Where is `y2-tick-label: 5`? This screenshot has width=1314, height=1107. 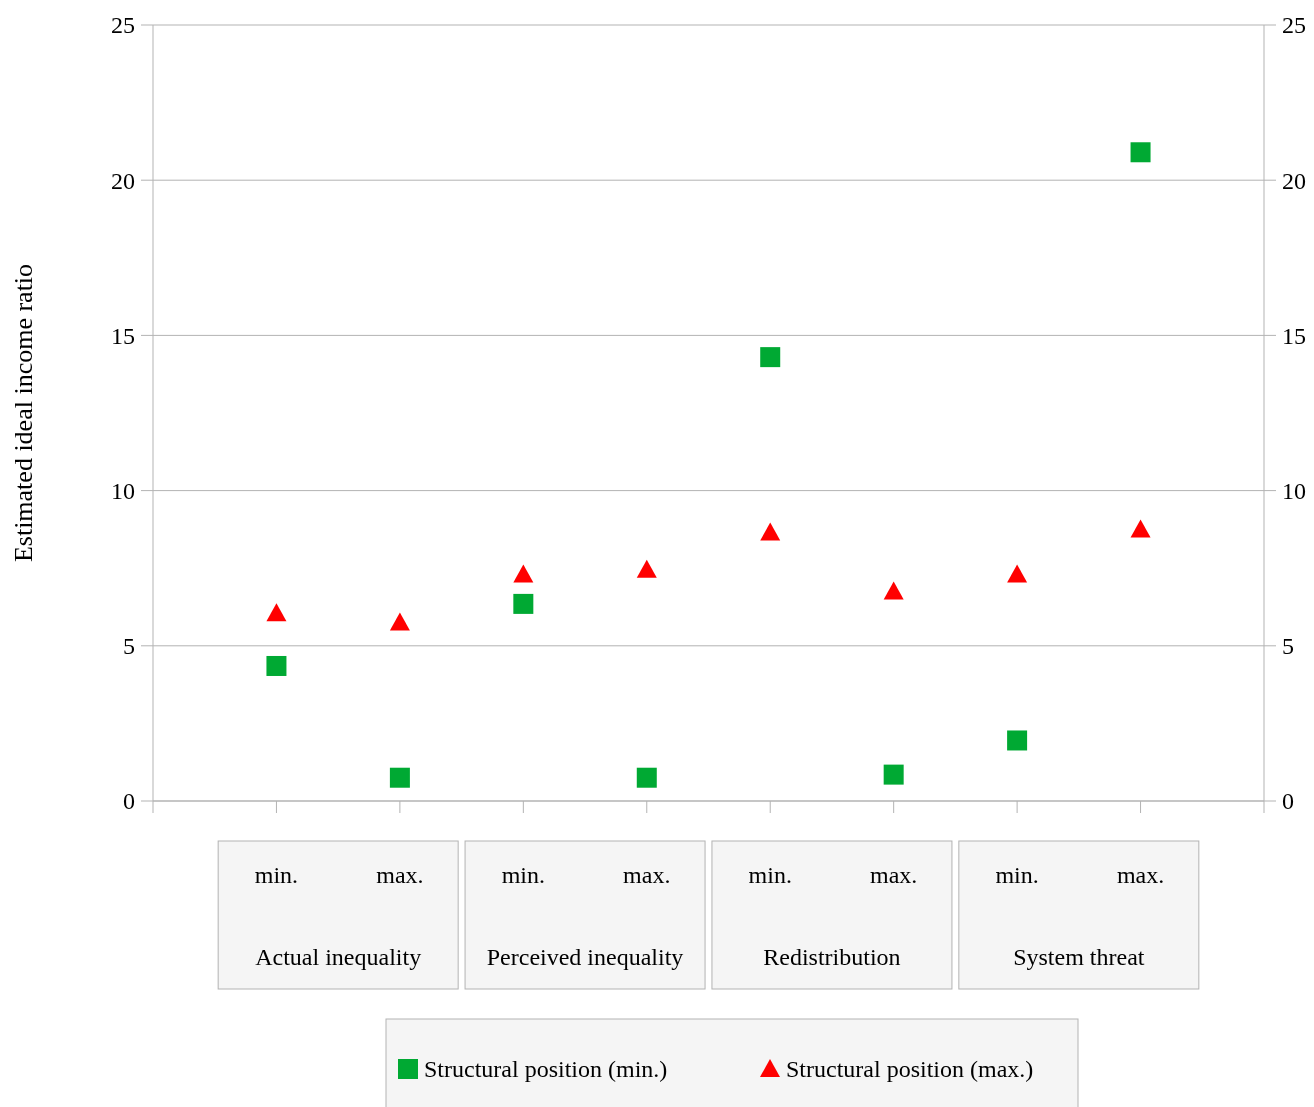 y2-tick-label: 5 is located at coordinates (1288, 646).